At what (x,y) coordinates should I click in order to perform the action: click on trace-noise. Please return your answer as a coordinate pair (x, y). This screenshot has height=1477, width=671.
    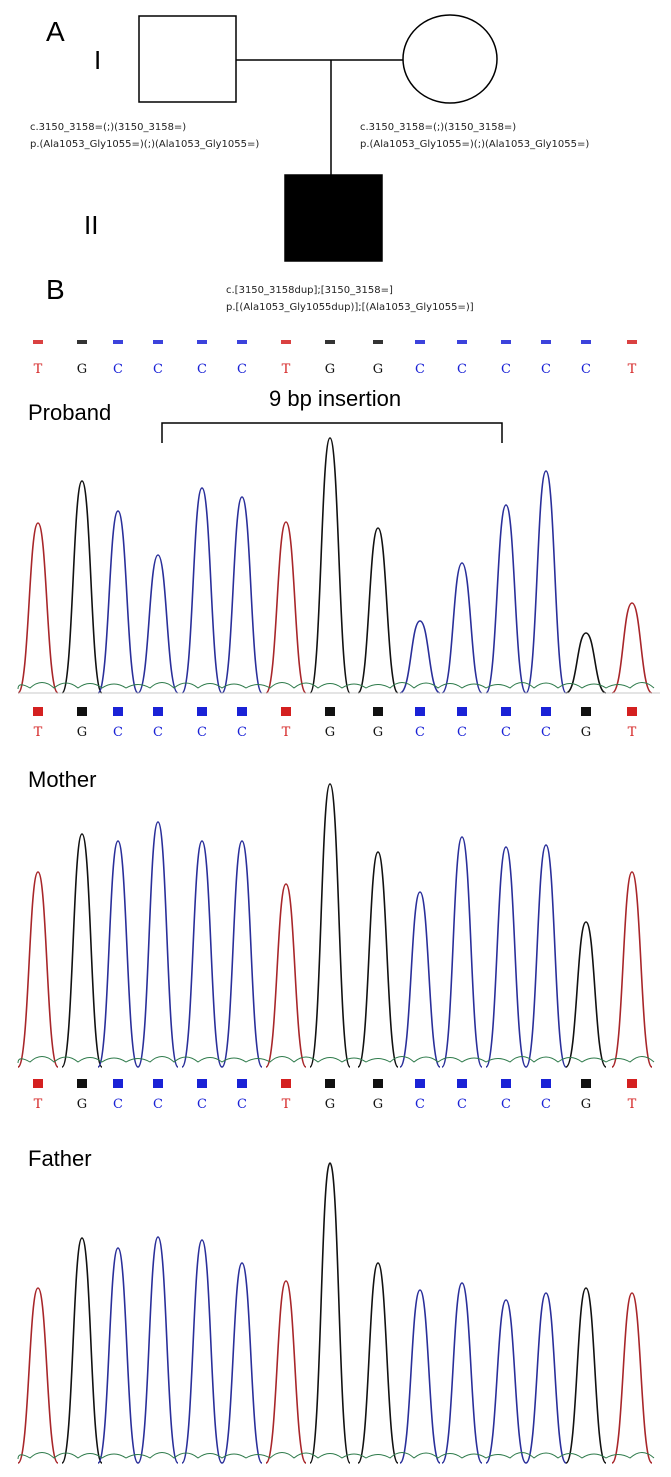
    Looking at the image, I should click on (336, 686).